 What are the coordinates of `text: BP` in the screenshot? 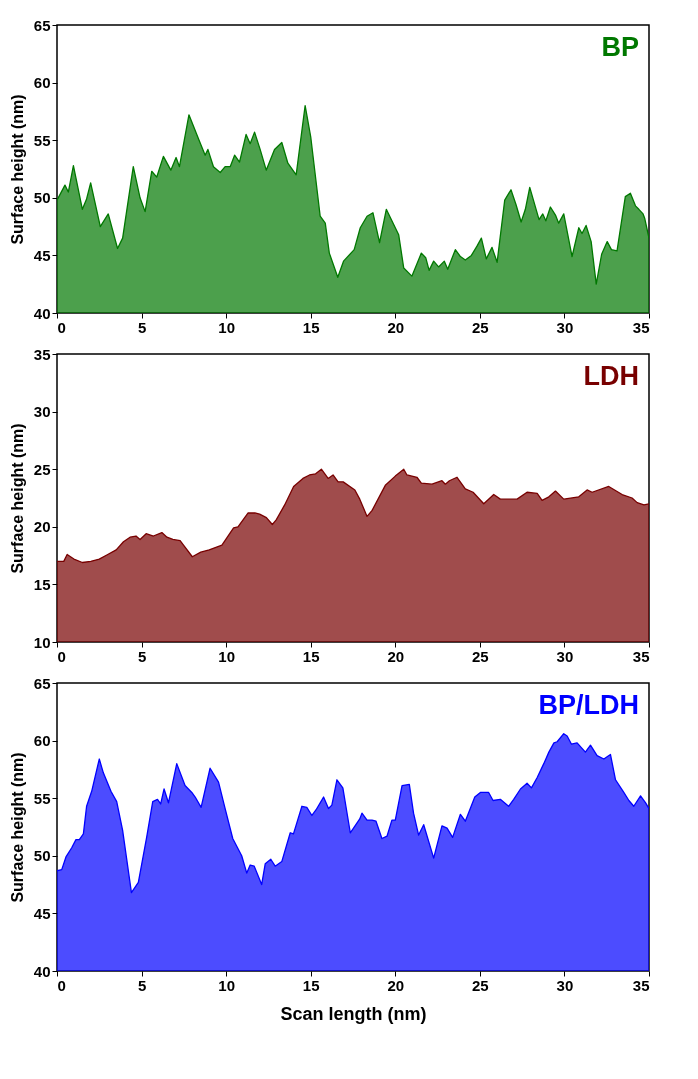 It's located at (620, 47).